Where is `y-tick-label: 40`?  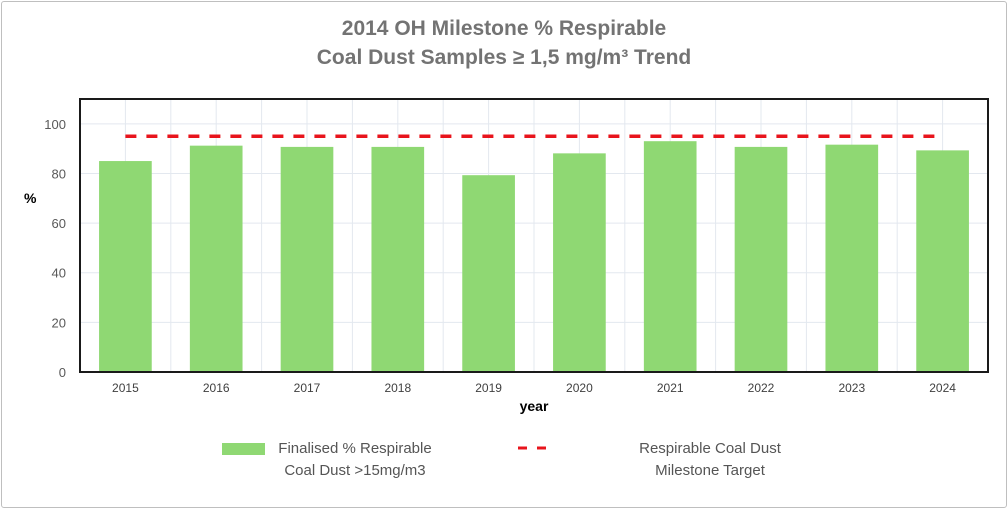
y-tick-label: 40 is located at coordinates (59, 273).